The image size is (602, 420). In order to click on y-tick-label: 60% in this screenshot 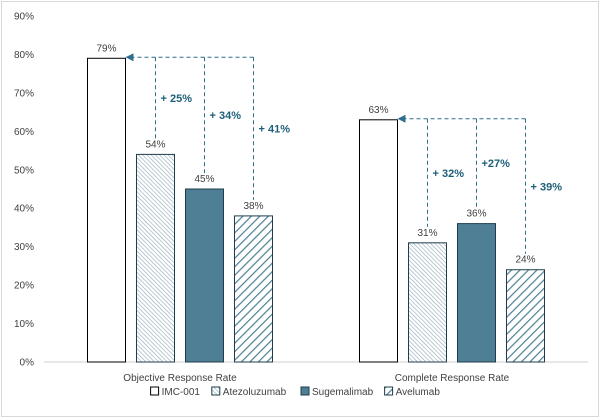, I will do `click(24, 132)`.